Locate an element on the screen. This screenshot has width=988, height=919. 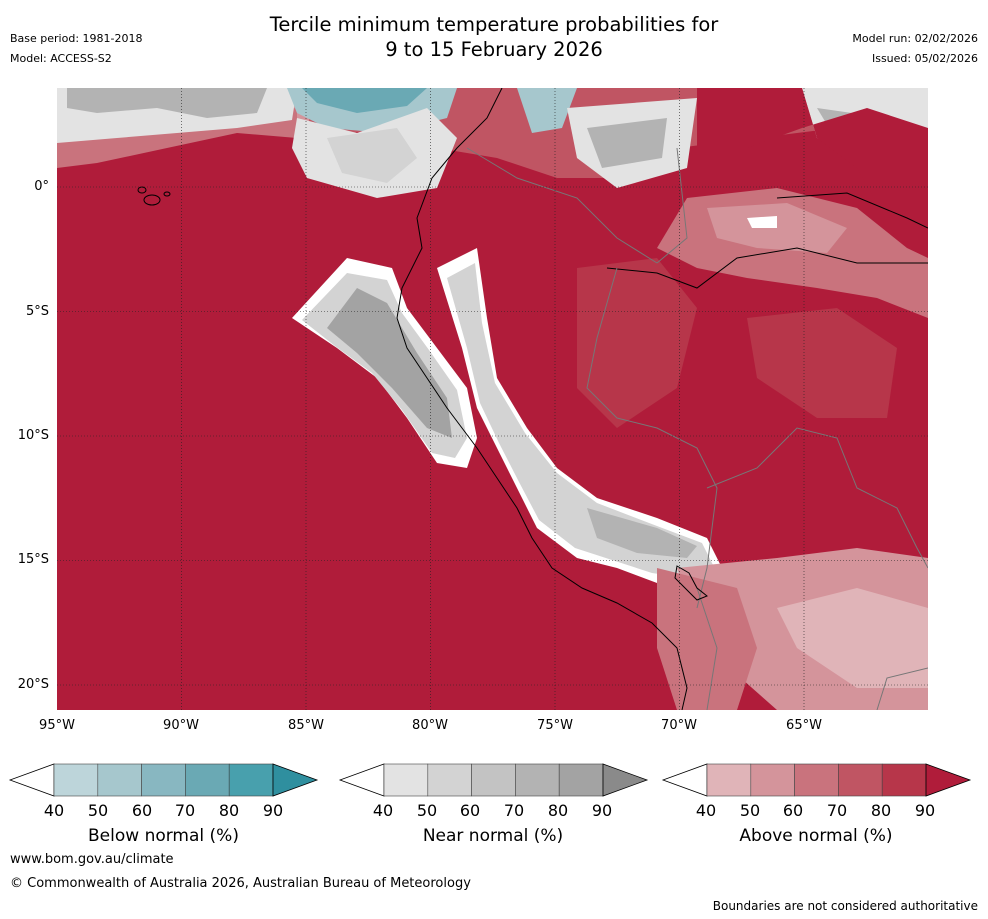
lon-tick-70w: 70°W is located at coordinates (679, 725).